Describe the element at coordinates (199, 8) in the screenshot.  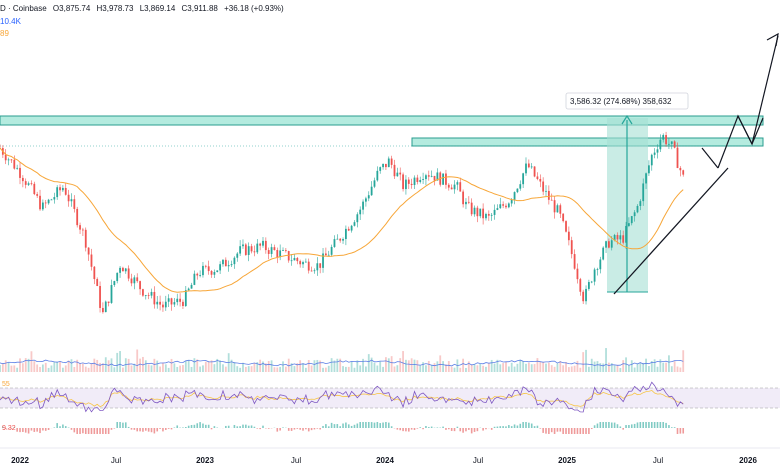
I see `close-value: C3,911.88` at that location.